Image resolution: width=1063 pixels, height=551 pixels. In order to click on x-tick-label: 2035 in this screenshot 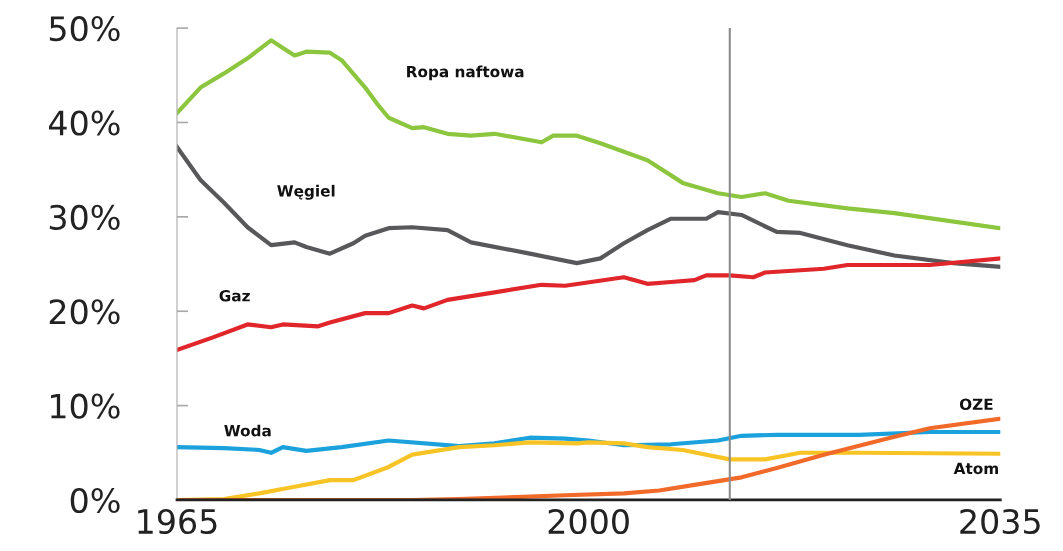, I will do `click(1000, 521)`.